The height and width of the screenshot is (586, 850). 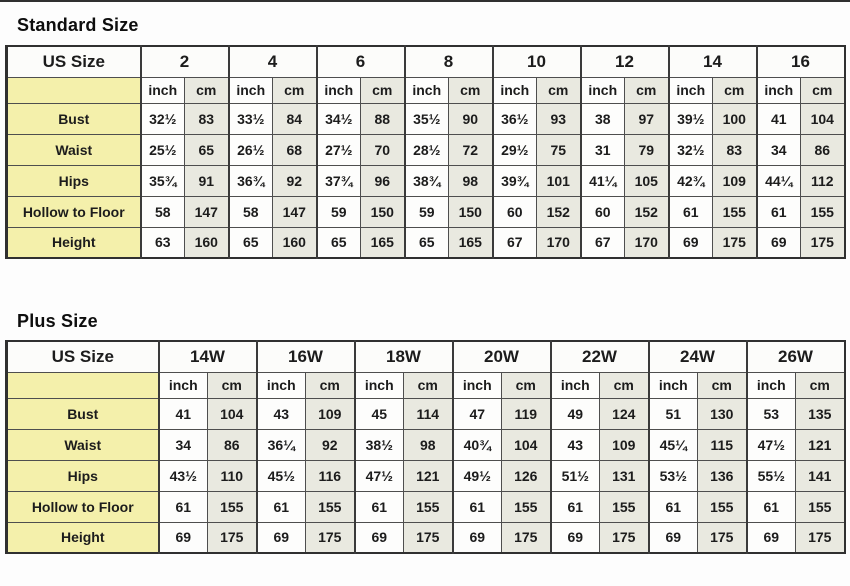 What do you see at coordinates (426, 211) in the screenshot?
I see `measurement-value-cell: 59` at bounding box center [426, 211].